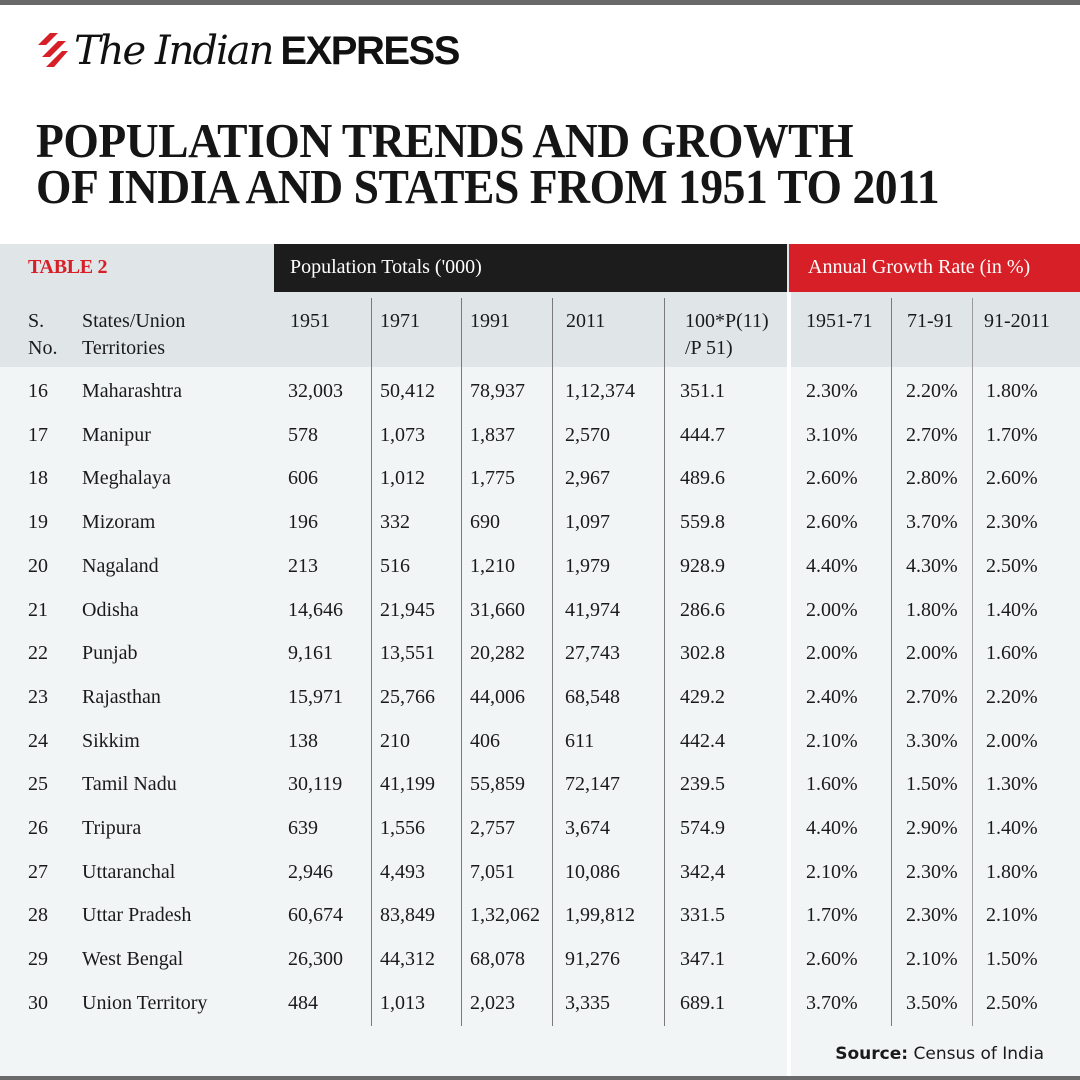  I want to click on cell-p2011: 91,276, so click(592, 959).